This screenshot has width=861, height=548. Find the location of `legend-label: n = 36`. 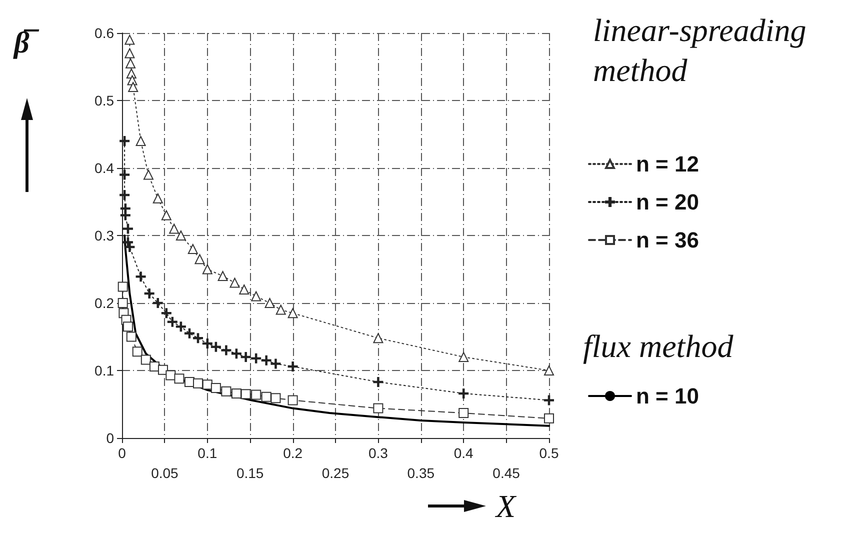

legend-label: n = 36 is located at coordinates (667, 240).